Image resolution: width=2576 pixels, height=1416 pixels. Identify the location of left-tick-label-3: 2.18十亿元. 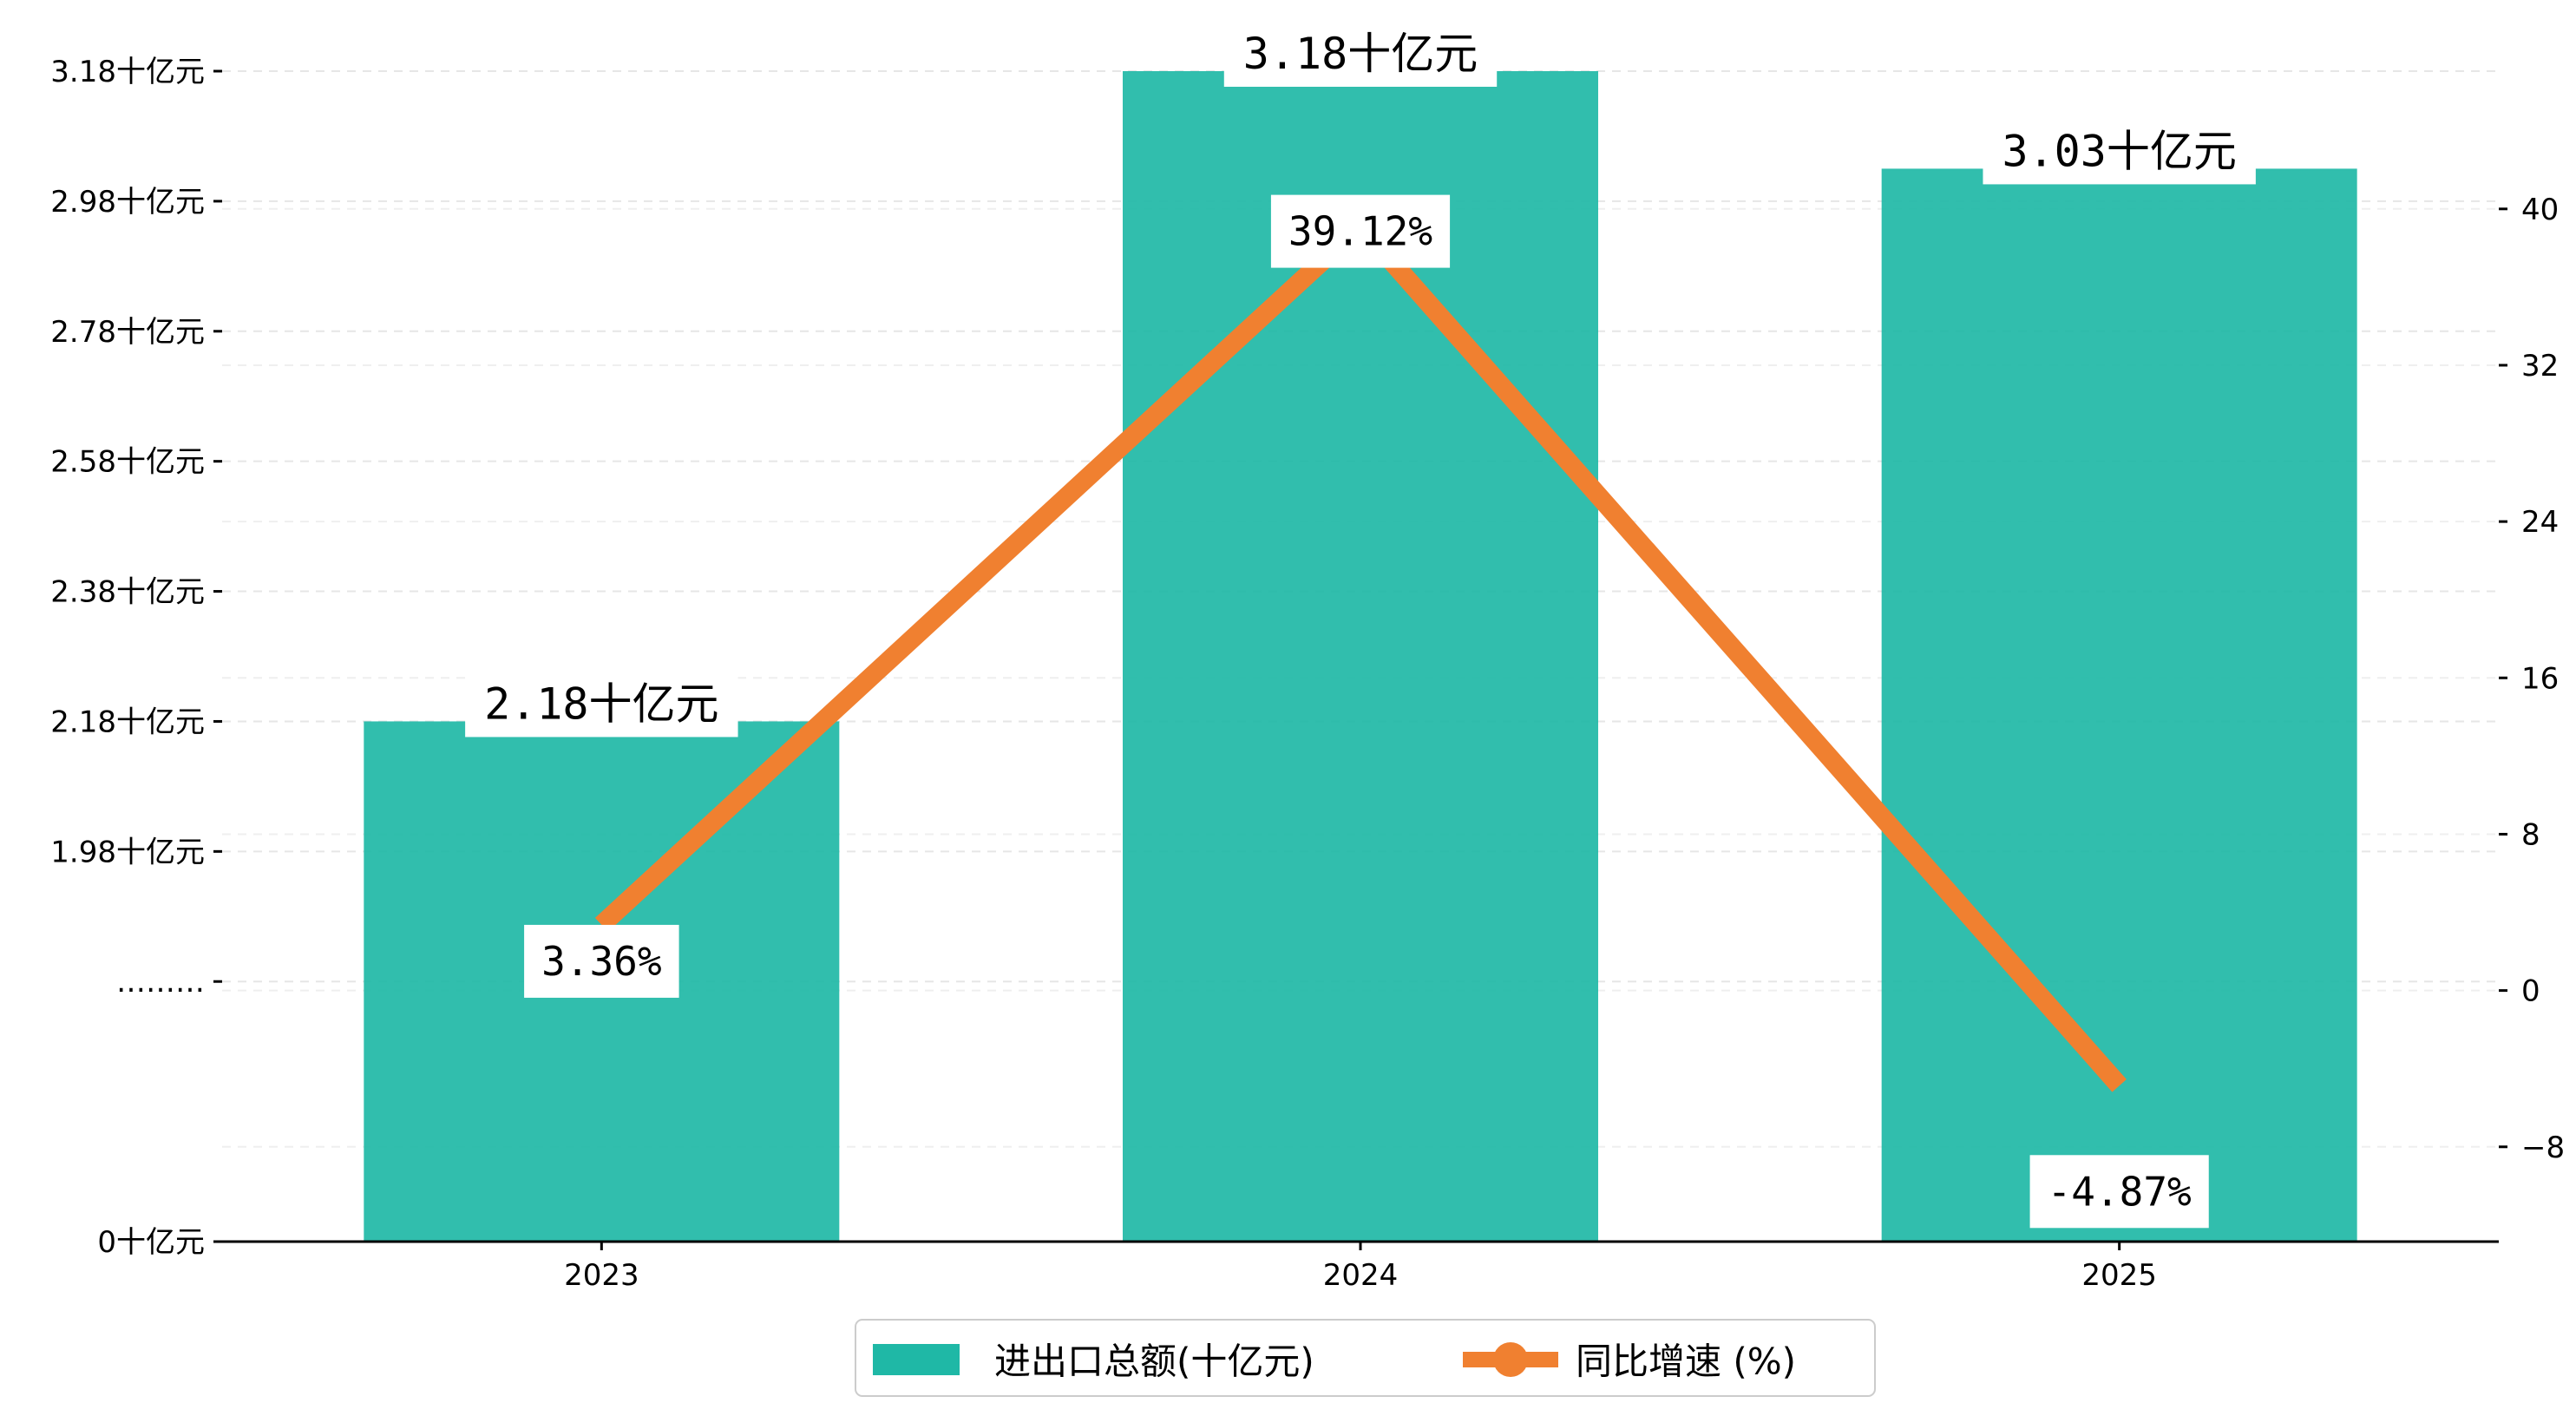
(127, 722).